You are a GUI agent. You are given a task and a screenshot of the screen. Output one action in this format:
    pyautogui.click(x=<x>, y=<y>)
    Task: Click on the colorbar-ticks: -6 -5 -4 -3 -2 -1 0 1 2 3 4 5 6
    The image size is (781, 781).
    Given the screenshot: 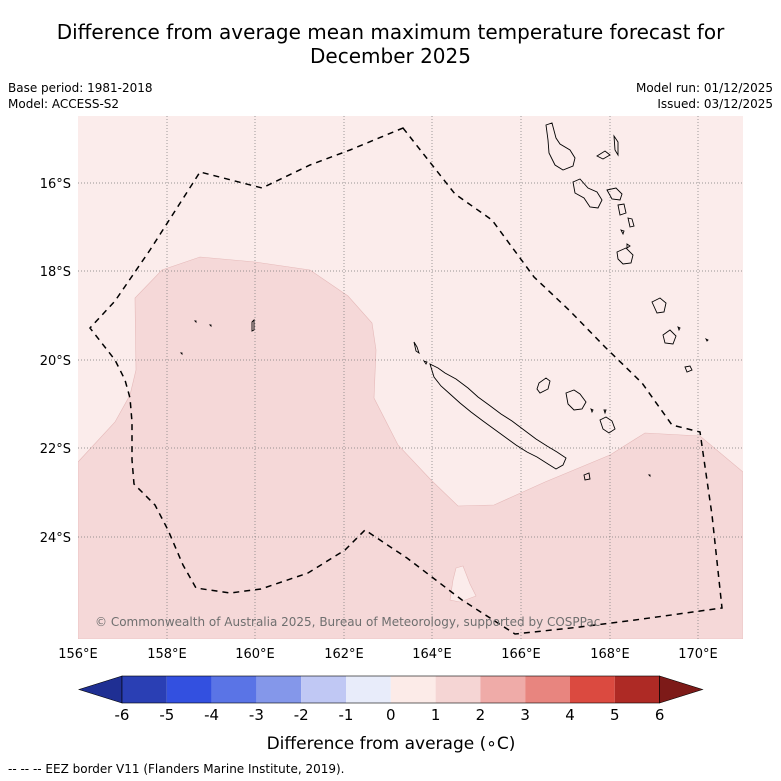 What is the action you would take?
    pyautogui.click(x=390, y=715)
    